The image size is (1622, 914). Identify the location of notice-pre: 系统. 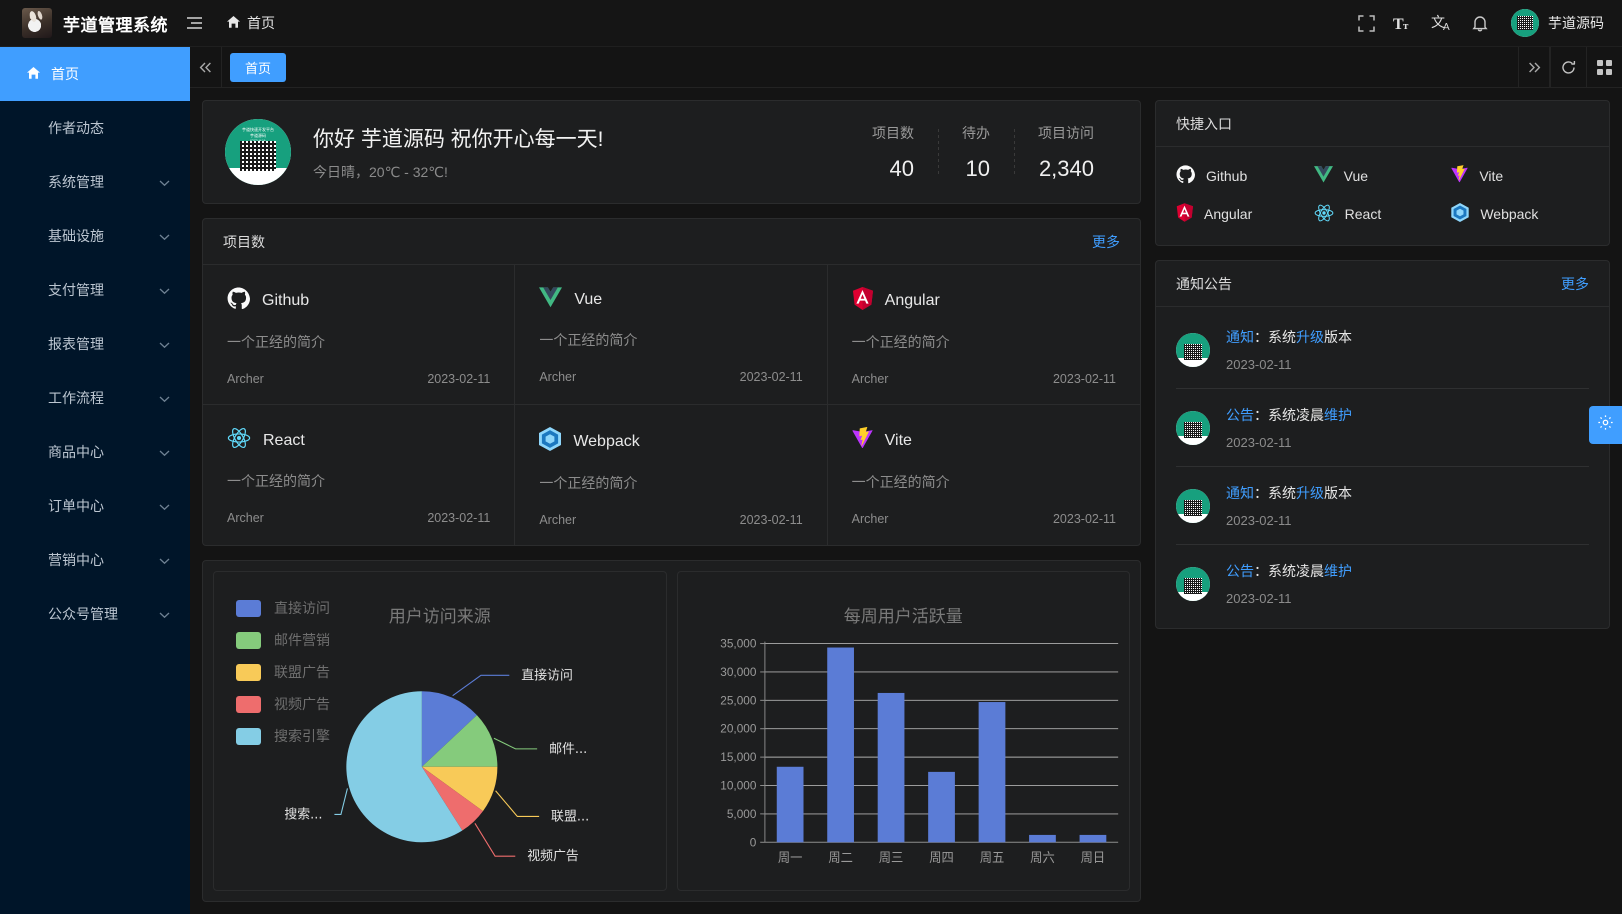
(1282, 337).